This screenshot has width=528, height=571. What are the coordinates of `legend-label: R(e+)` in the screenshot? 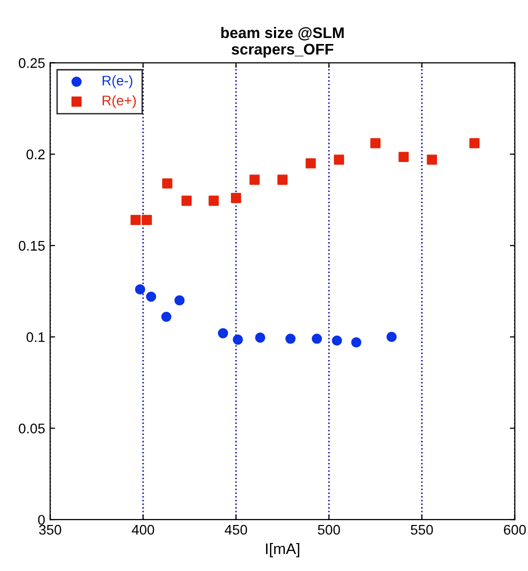 It's located at (119, 101).